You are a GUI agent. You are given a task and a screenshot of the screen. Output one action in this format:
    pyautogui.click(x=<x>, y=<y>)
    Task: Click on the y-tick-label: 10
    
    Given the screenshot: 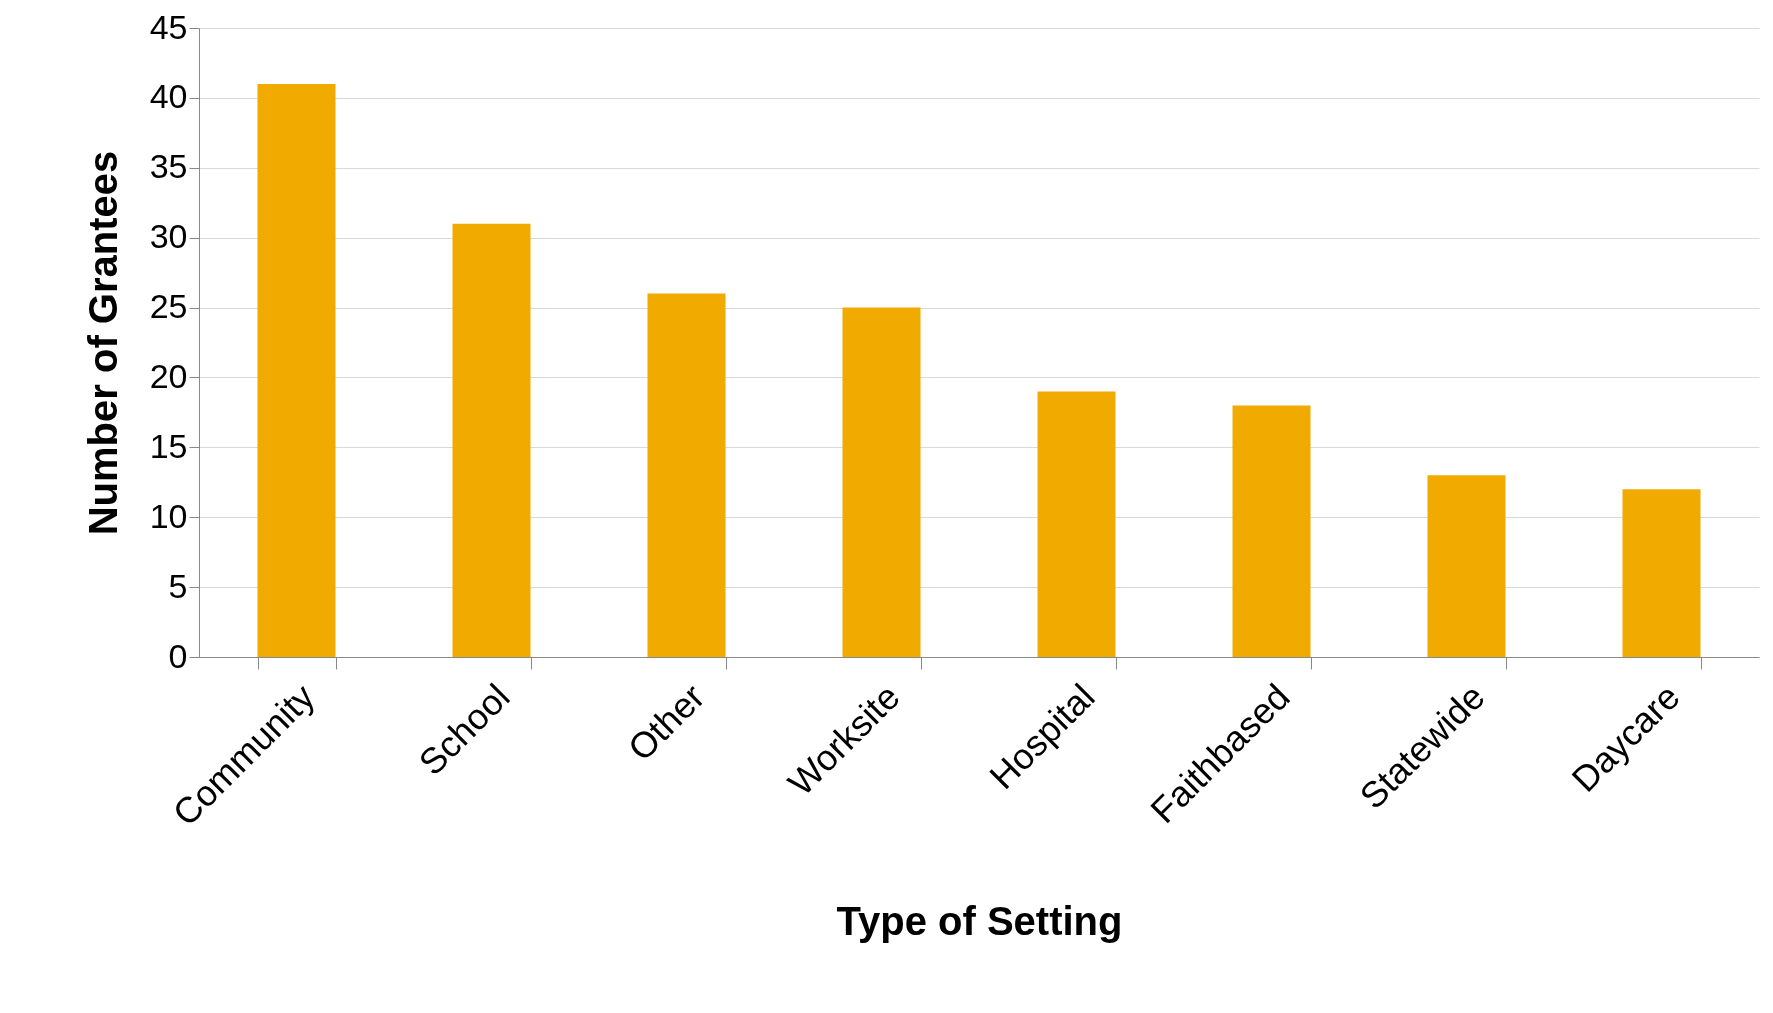 What is the action you would take?
    pyautogui.click(x=168, y=515)
    